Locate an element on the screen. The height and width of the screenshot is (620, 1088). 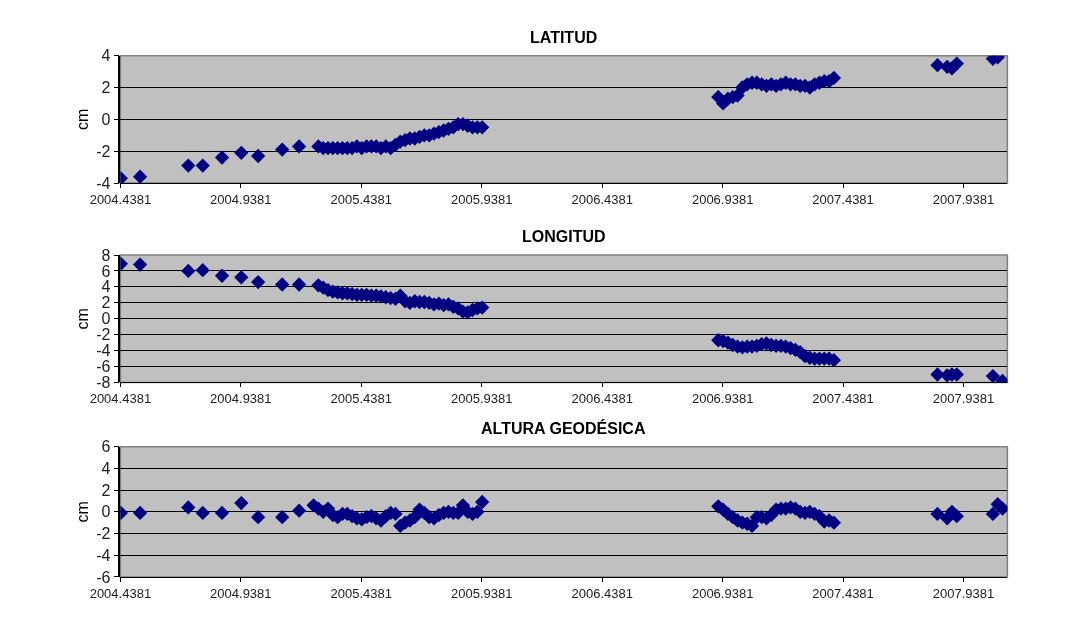
chart-title: LONGITUD is located at coordinates (564, 236).